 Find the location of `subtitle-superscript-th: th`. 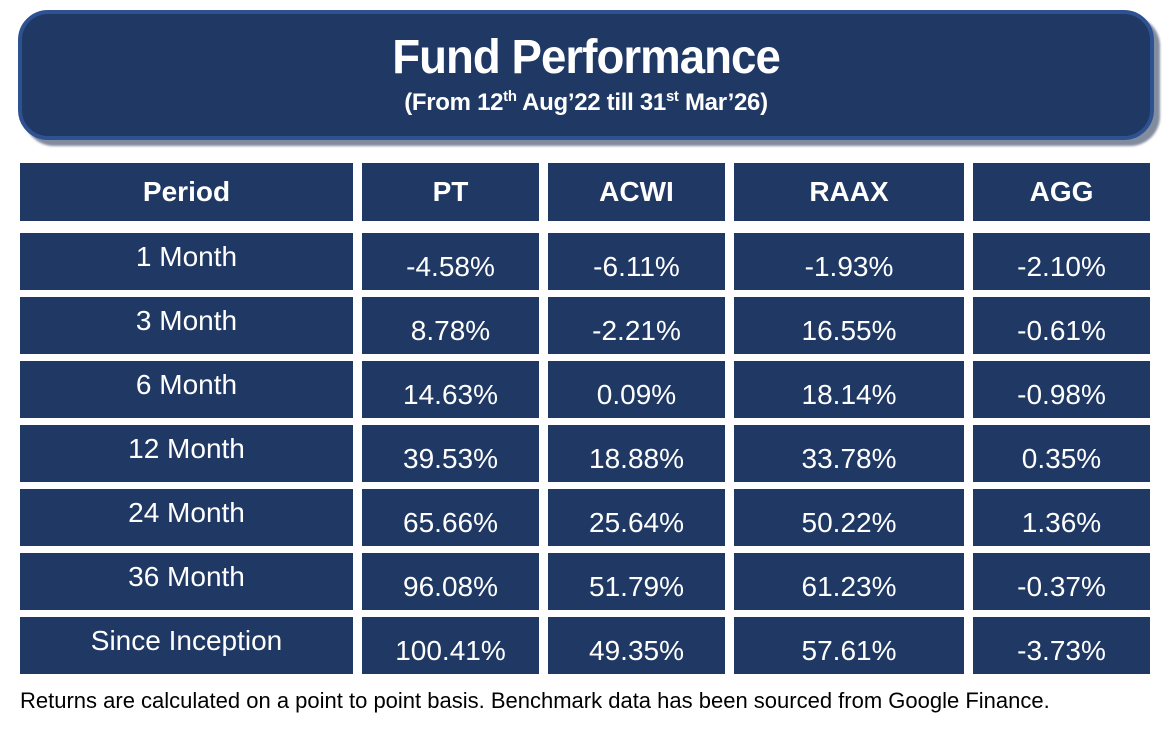

subtitle-superscript-th: th is located at coordinates (510, 97).